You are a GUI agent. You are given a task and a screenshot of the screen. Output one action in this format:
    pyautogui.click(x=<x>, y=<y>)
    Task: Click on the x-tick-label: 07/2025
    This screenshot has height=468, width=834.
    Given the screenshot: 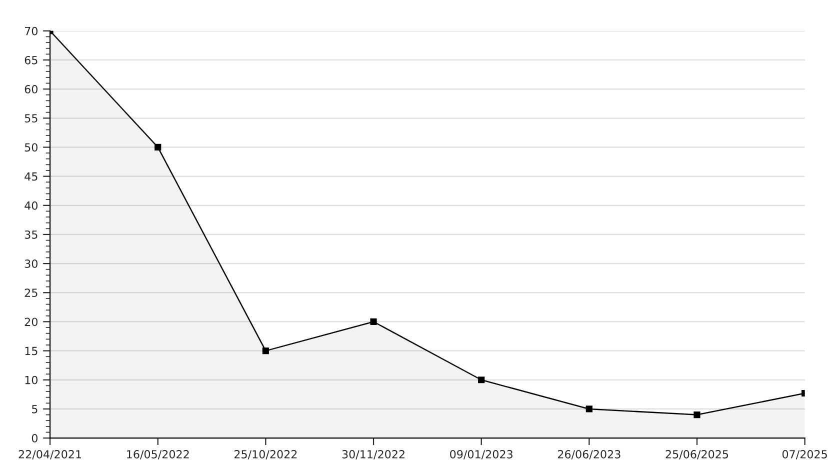 What is the action you would take?
    pyautogui.click(x=804, y=455)
    